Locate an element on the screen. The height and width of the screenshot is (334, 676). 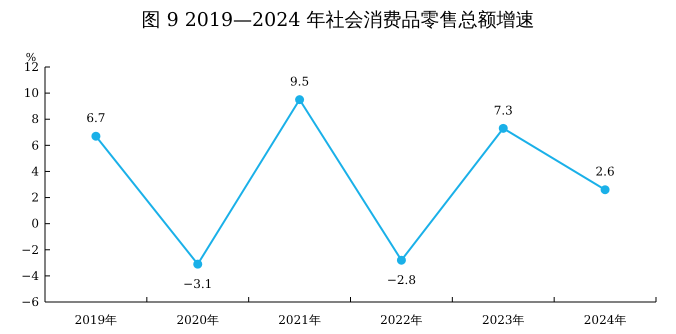
y-tick-label: 4 is located at coordinates (35, 171).